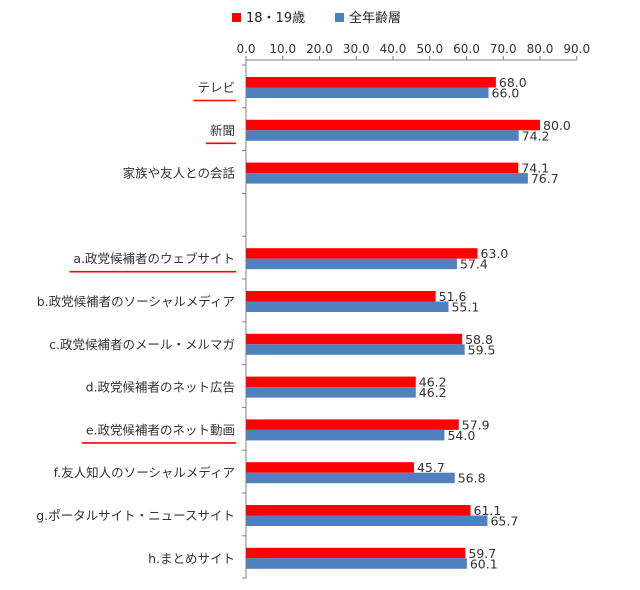 This screenshot has height=590, width=640. What do you see at coordinates (160, 429) in the screenshot?
I see `category-label: e.政党候補者のネット動画` at bounding box center [160, 429].